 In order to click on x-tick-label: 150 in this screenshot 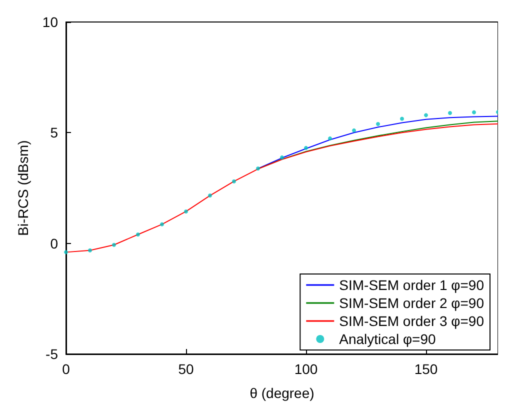, I will do `click(426, 369)`.